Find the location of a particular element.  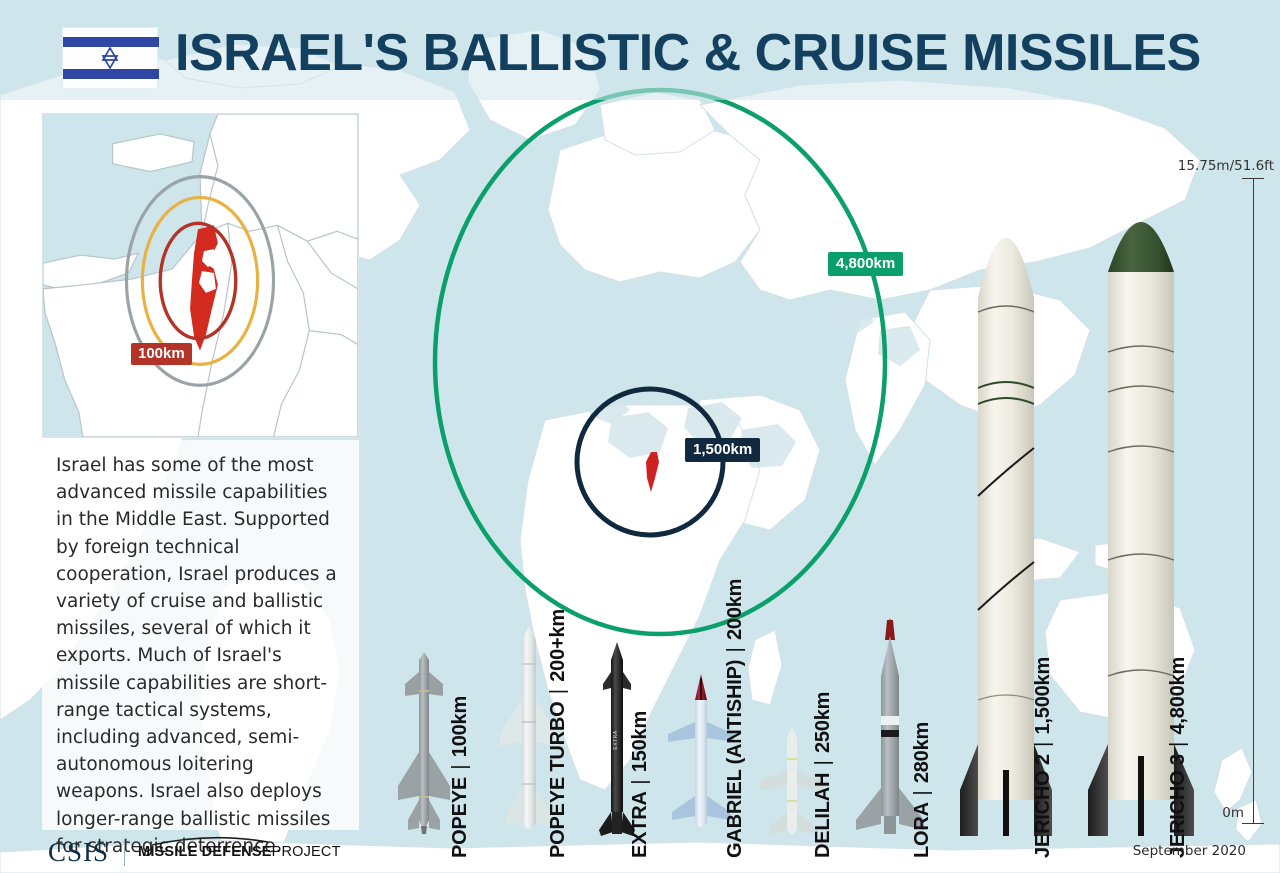

svg-text: EXTRA is located at coordinates (616, 739).